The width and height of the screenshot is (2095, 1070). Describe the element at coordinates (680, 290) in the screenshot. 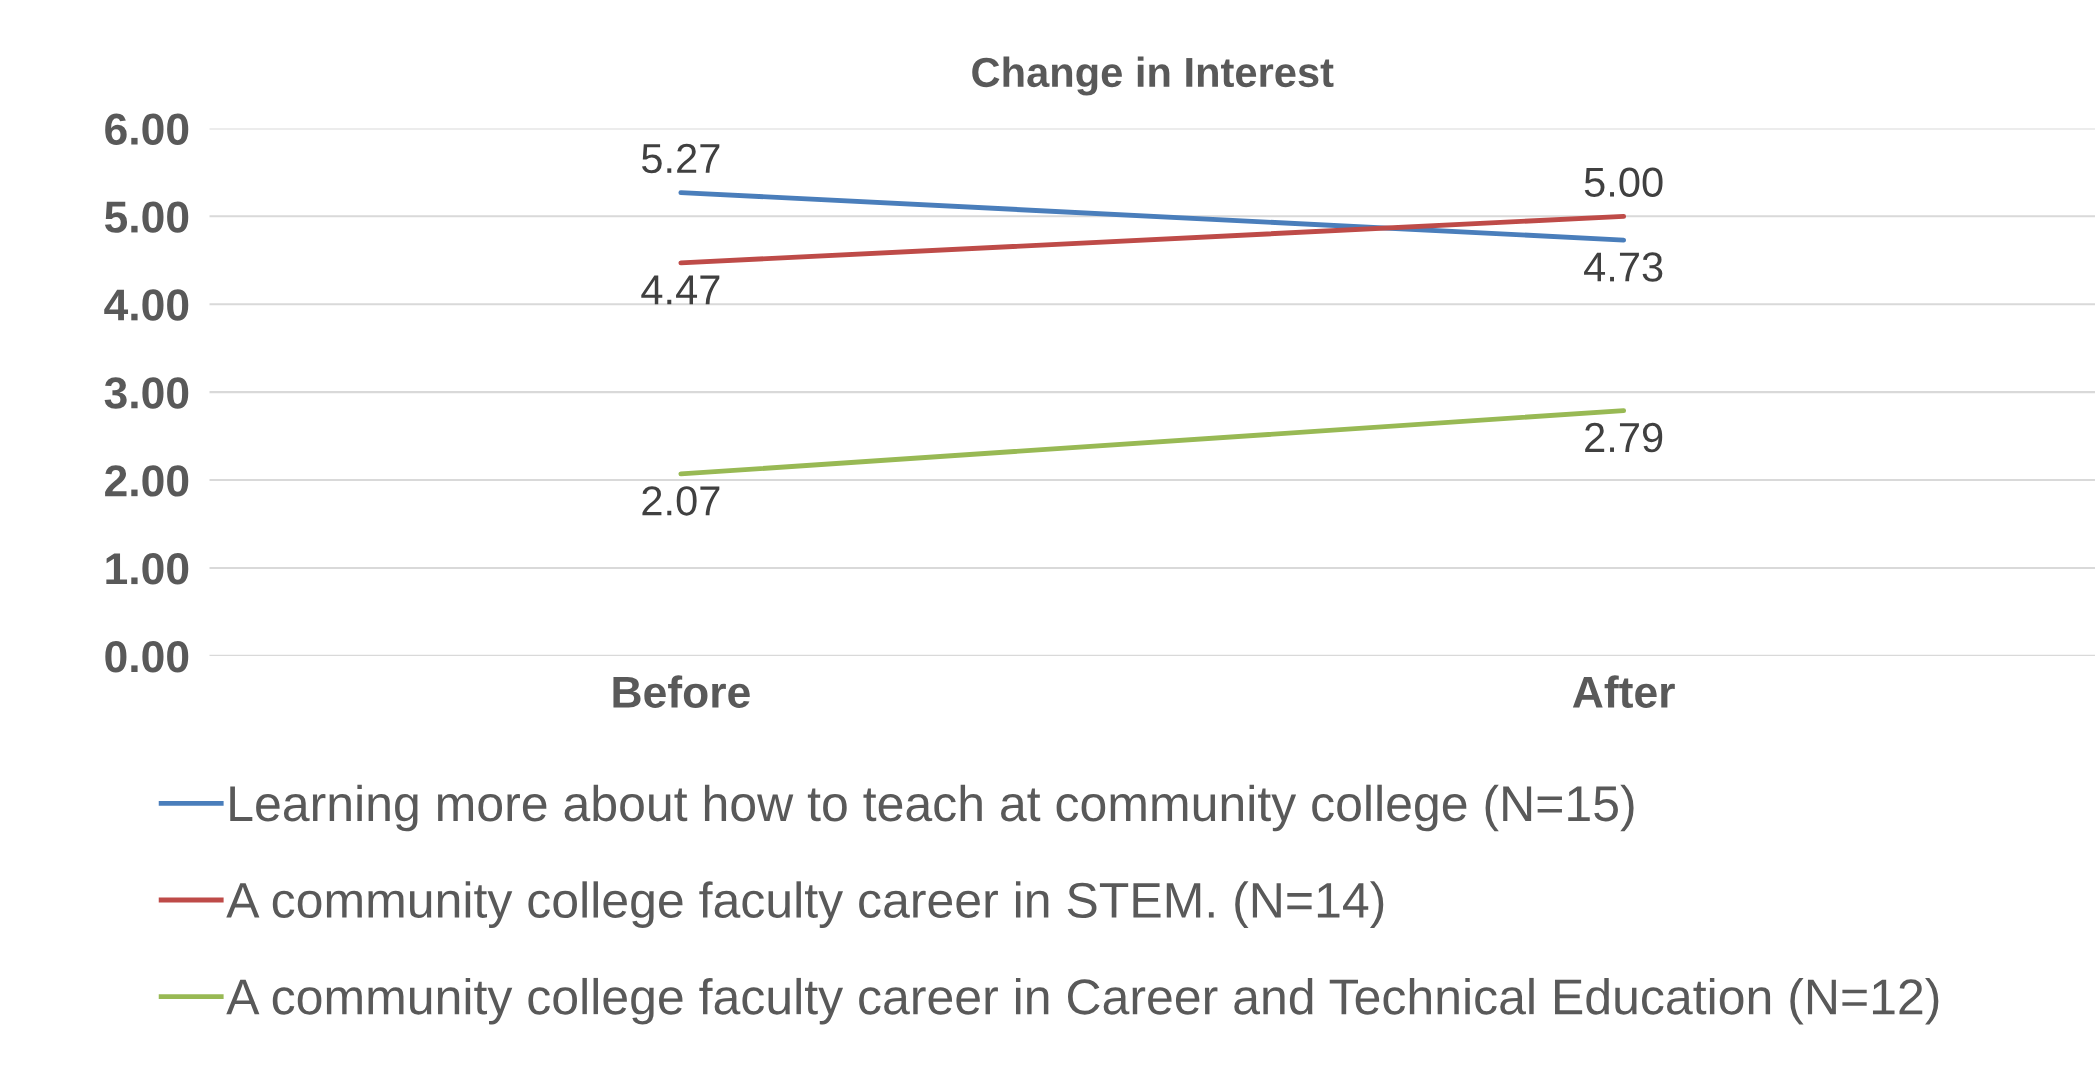

I see `data-label: 4.47` at that location.